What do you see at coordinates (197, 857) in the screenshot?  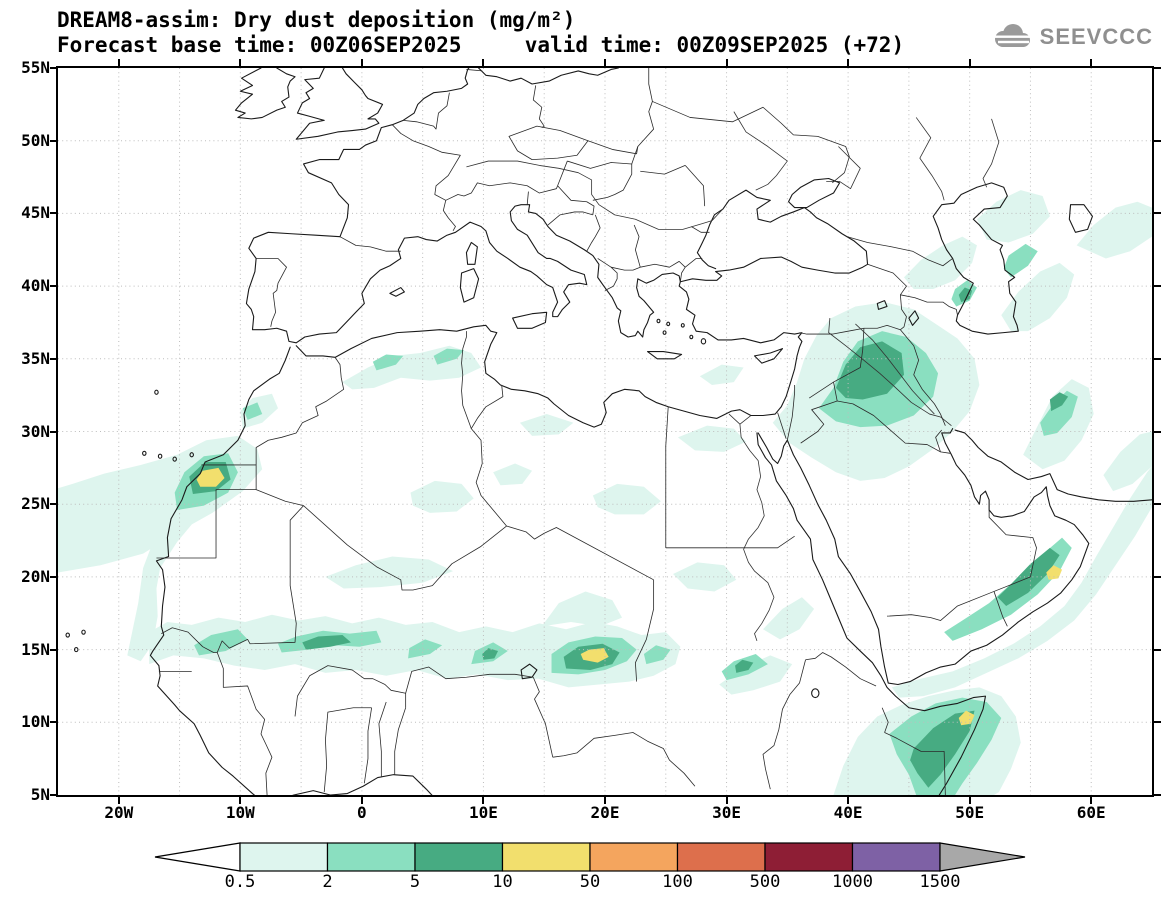 I see `legend-arrow-low` at bounding box center [197, 857].